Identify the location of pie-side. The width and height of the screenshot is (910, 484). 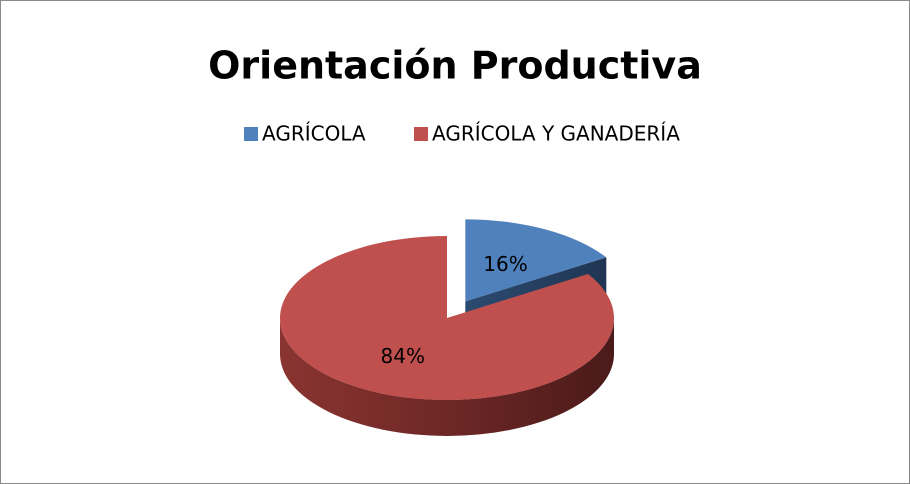
(447, 377).